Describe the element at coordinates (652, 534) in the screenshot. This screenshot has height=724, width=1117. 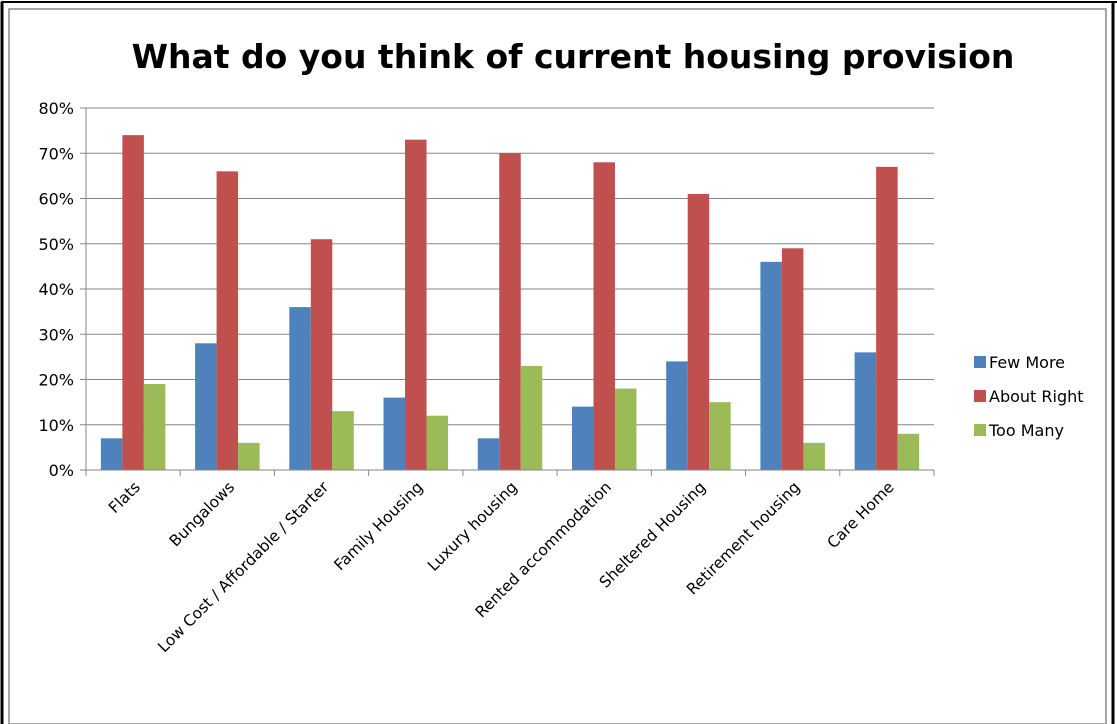
I see `x-category-label: Sheltered Housing` at that location.